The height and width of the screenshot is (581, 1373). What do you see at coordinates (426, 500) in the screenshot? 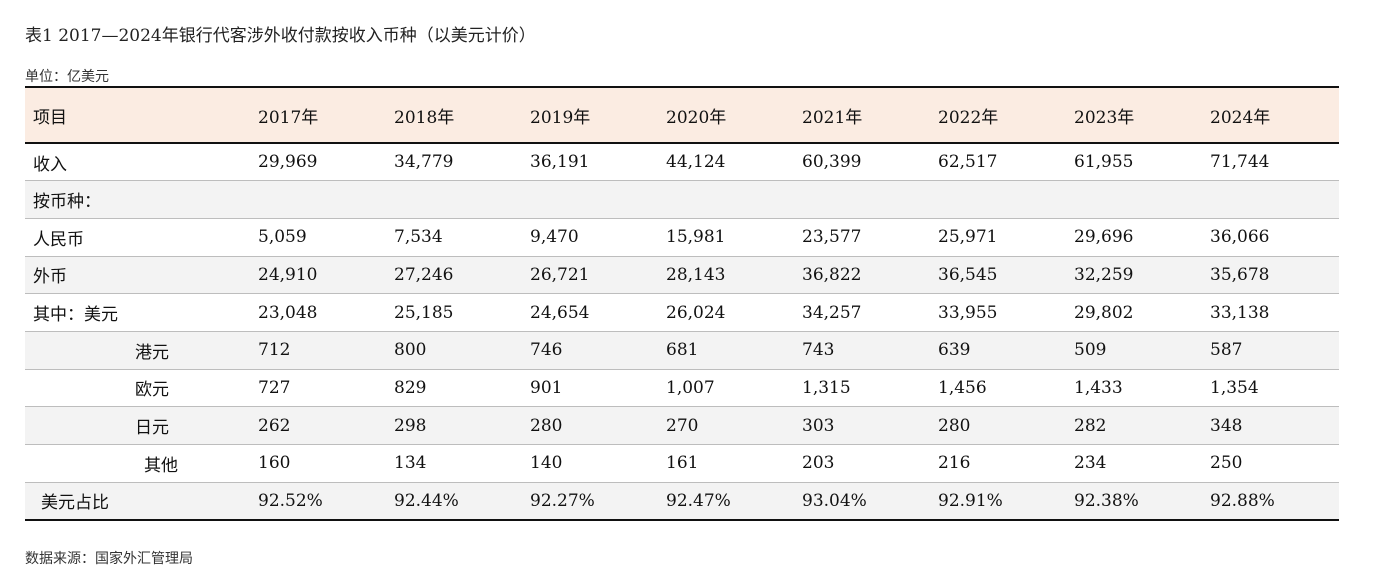
I see `cell: 92.44%` at bounding box center [426, 500].